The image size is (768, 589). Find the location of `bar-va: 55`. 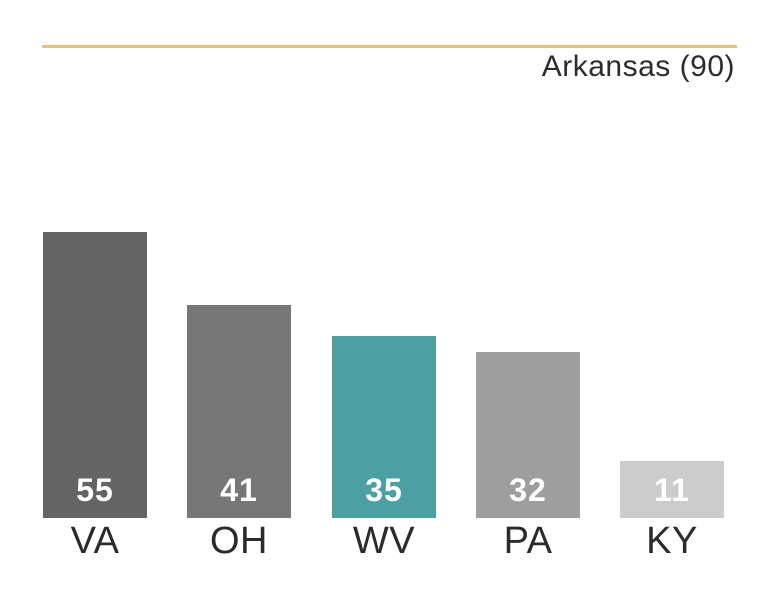

bar-va: 55 is located at coordinates (95, 375).